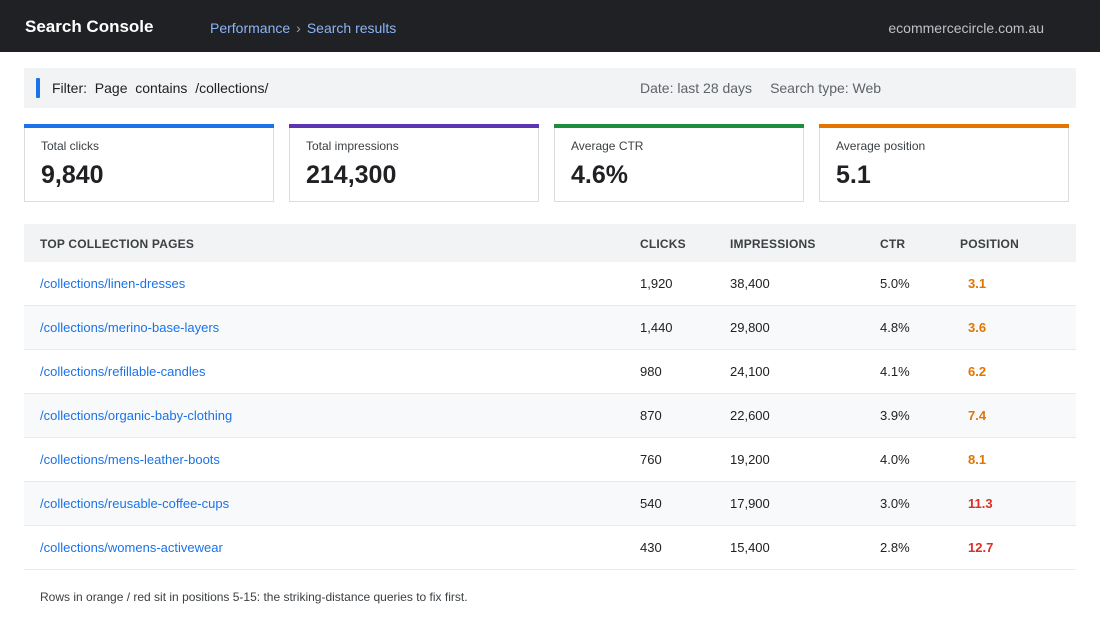  I want to click on row-impressions: 15,400, so click(750, 547).